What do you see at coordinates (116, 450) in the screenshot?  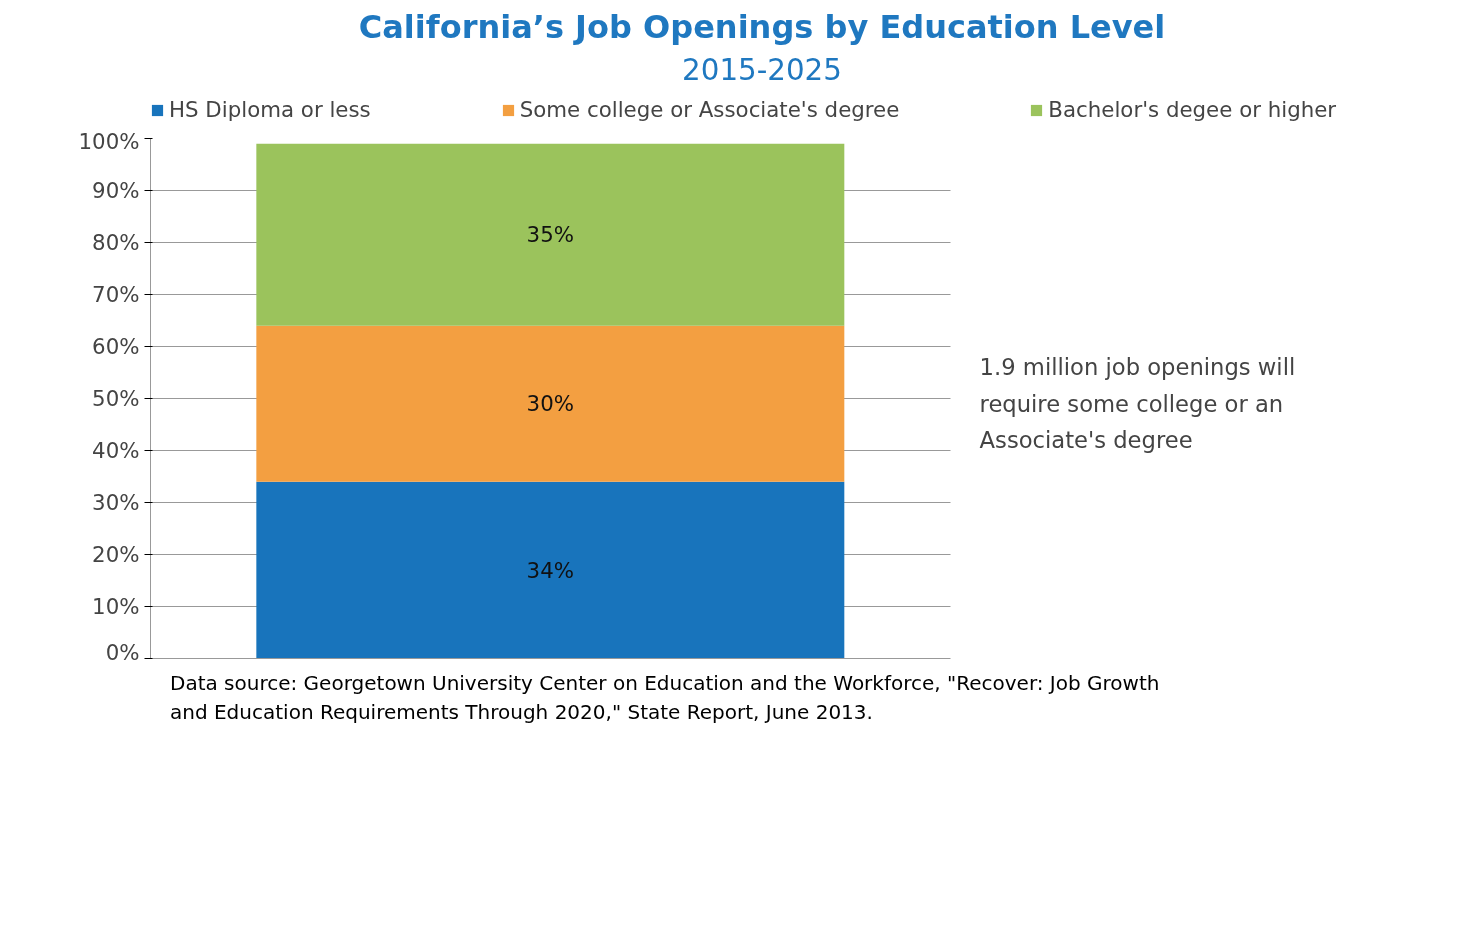 I see `y-tick-label: 40%` at bounding box center [116, 450].